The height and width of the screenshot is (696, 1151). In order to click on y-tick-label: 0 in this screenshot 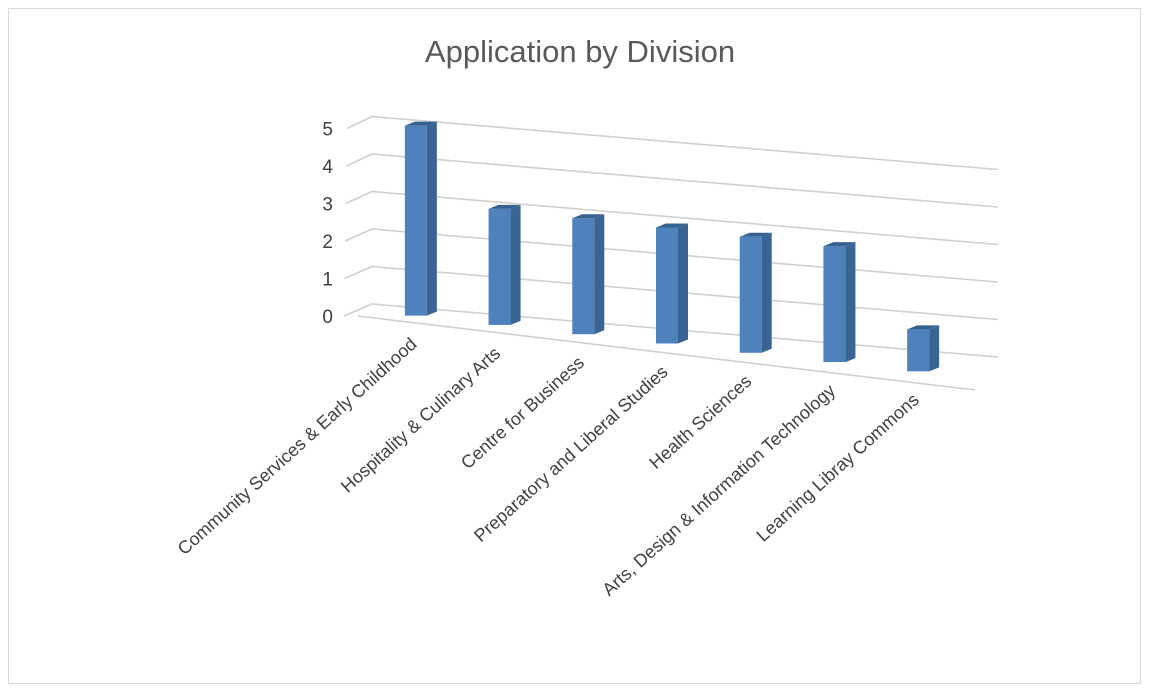, I will do `click(327, 317)`.